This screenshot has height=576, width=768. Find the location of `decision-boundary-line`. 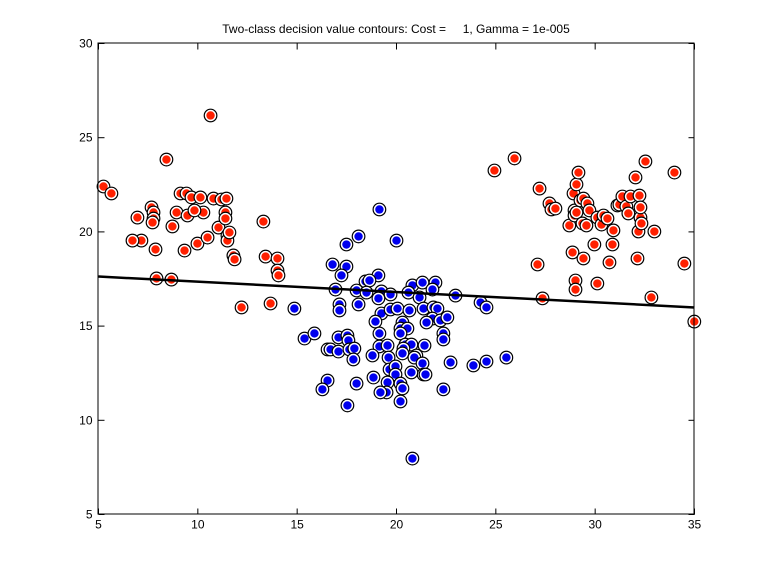

decision-boundary-line is located at coordinates (396, 292).